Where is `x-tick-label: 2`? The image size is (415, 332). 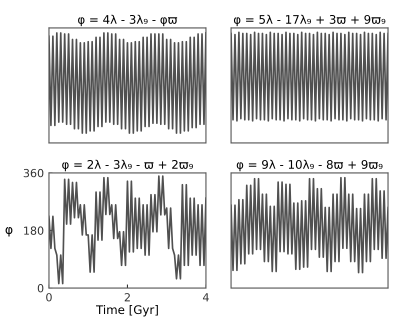 x-tick-label: 2 is located at coordinates (127, 297).